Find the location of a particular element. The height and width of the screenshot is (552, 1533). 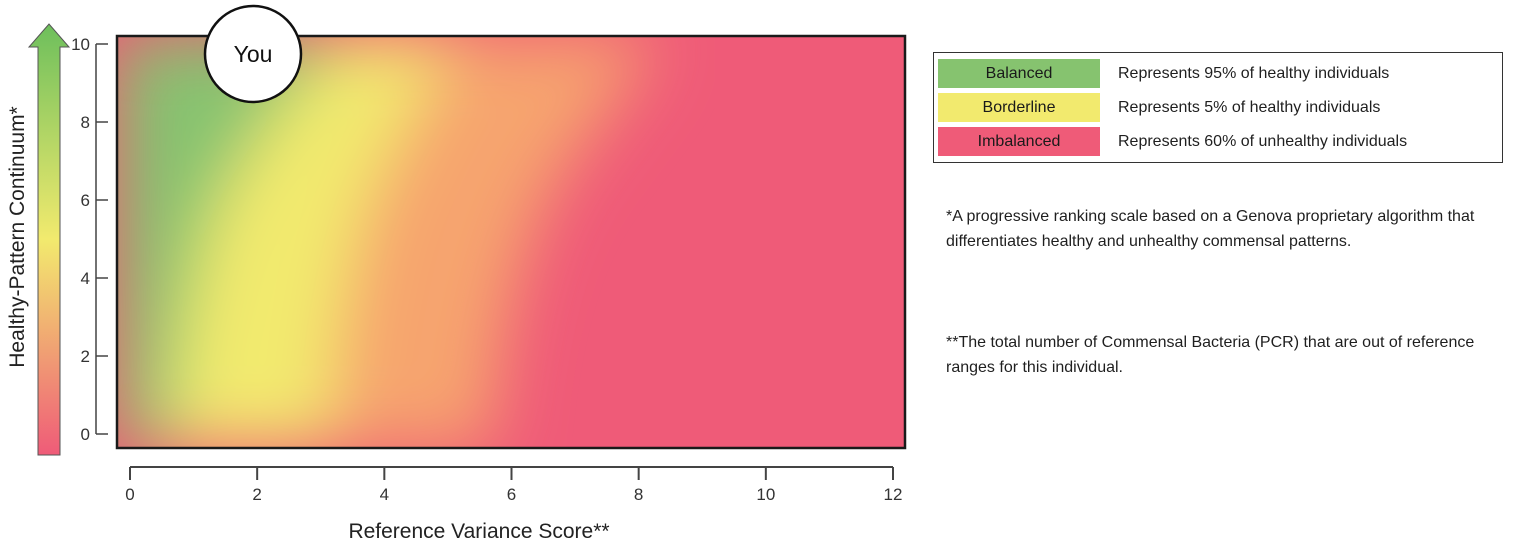

x-tick-label: 6 is located at coordinates (511, 494).